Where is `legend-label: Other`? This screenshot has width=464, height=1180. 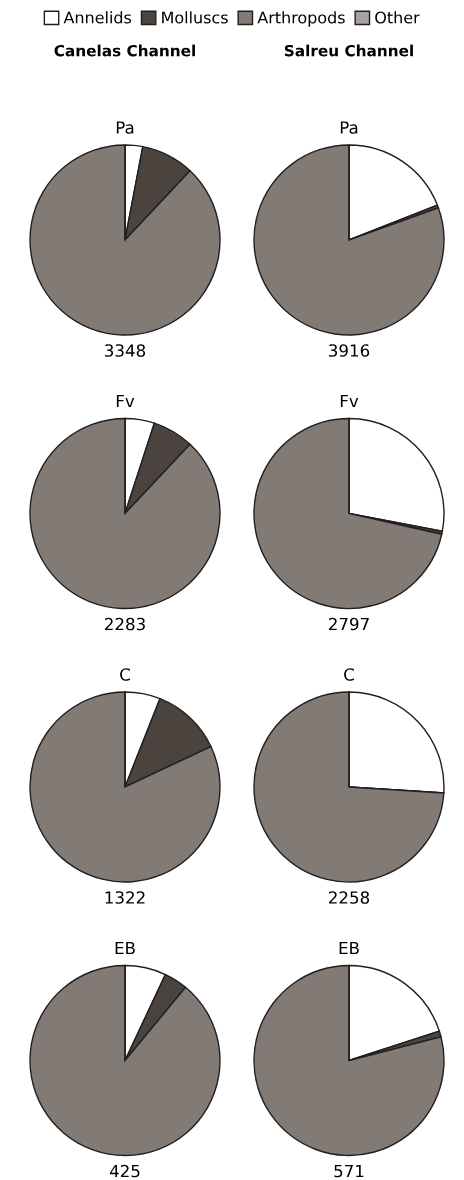
legend-label: Other is located at coordinates (397, 17).